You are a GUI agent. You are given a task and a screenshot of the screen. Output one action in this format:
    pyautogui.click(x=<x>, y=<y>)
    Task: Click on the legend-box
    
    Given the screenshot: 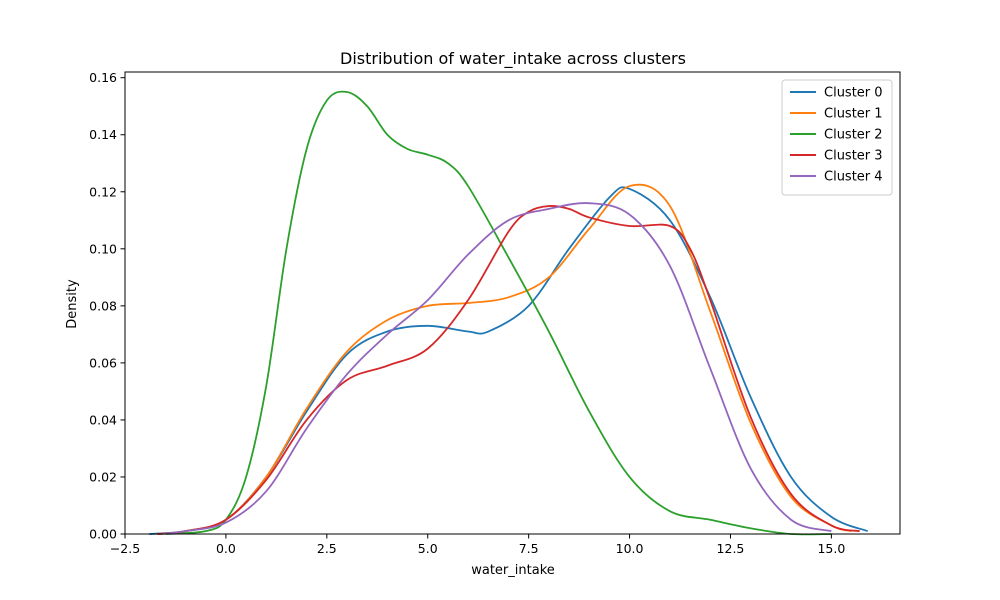 What is the action you would take?
    pyautogui.click(x=837, y=137)
    